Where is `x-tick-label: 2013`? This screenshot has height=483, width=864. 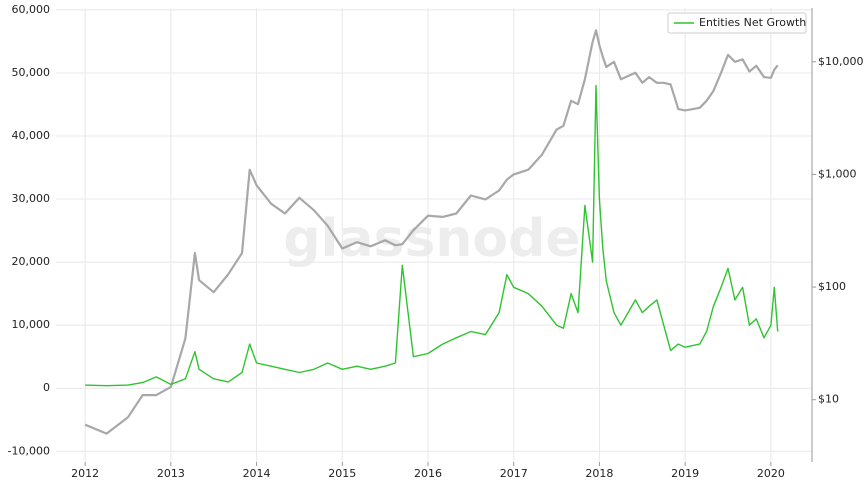
x-tick-label: 2013 is located at coordinates (171, 473).